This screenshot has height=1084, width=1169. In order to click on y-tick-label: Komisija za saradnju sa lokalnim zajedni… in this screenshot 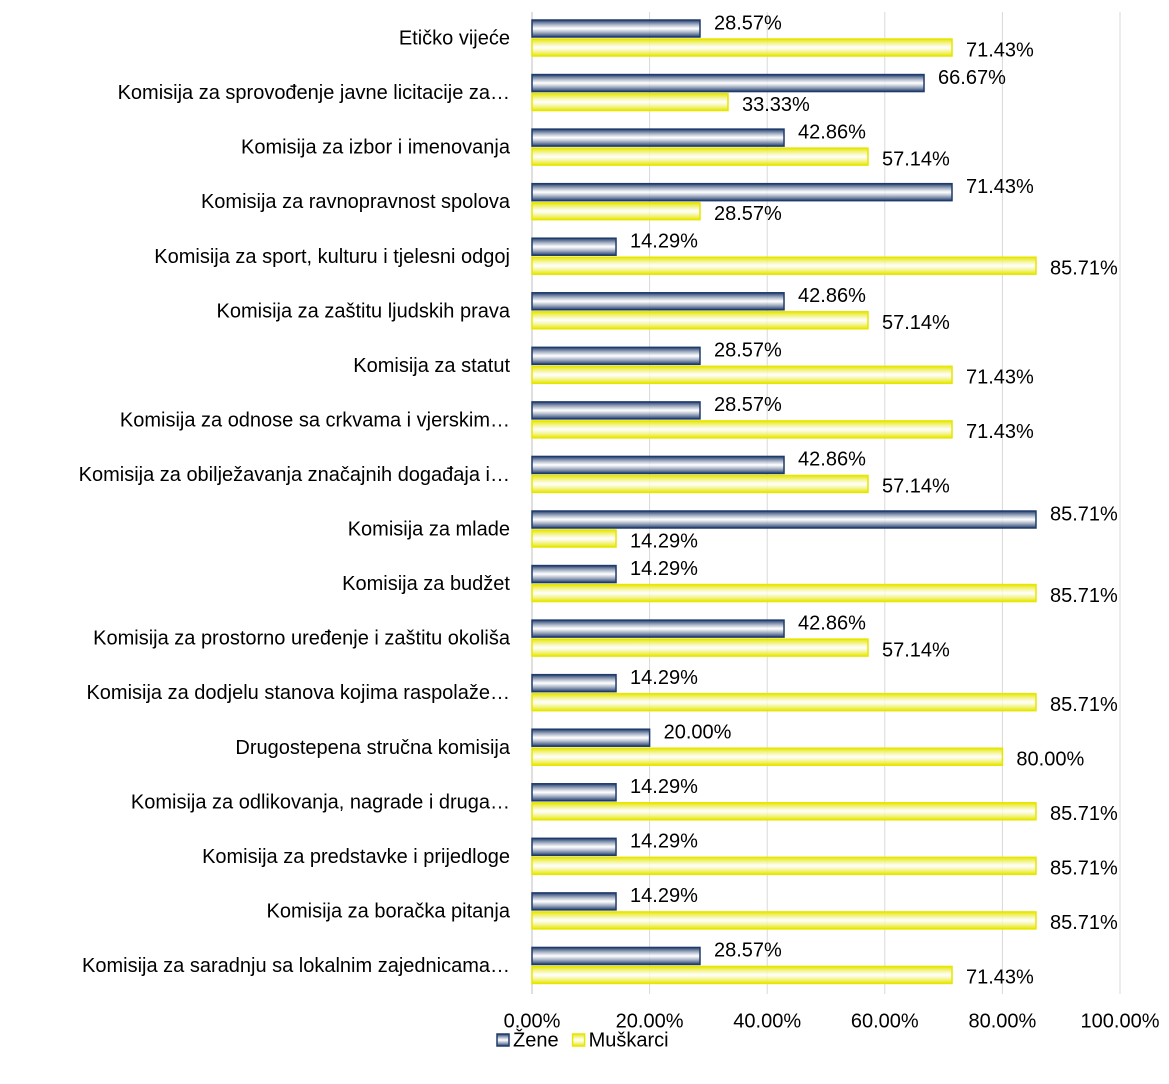, I will do `click(296, 966)`.